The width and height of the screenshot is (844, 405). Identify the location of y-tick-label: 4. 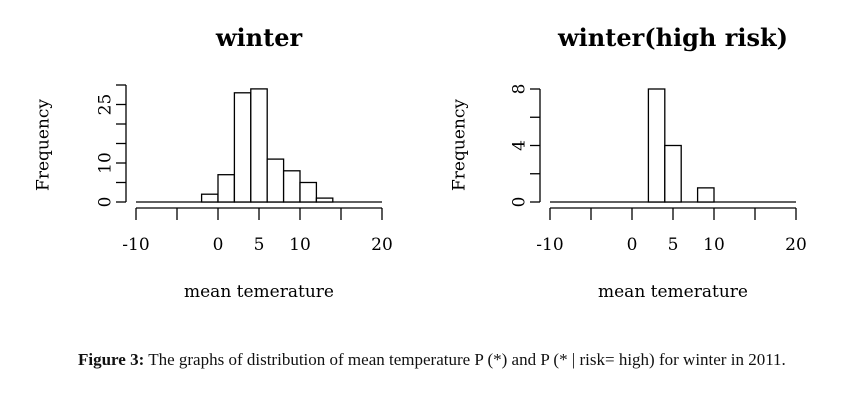
(520, 145).